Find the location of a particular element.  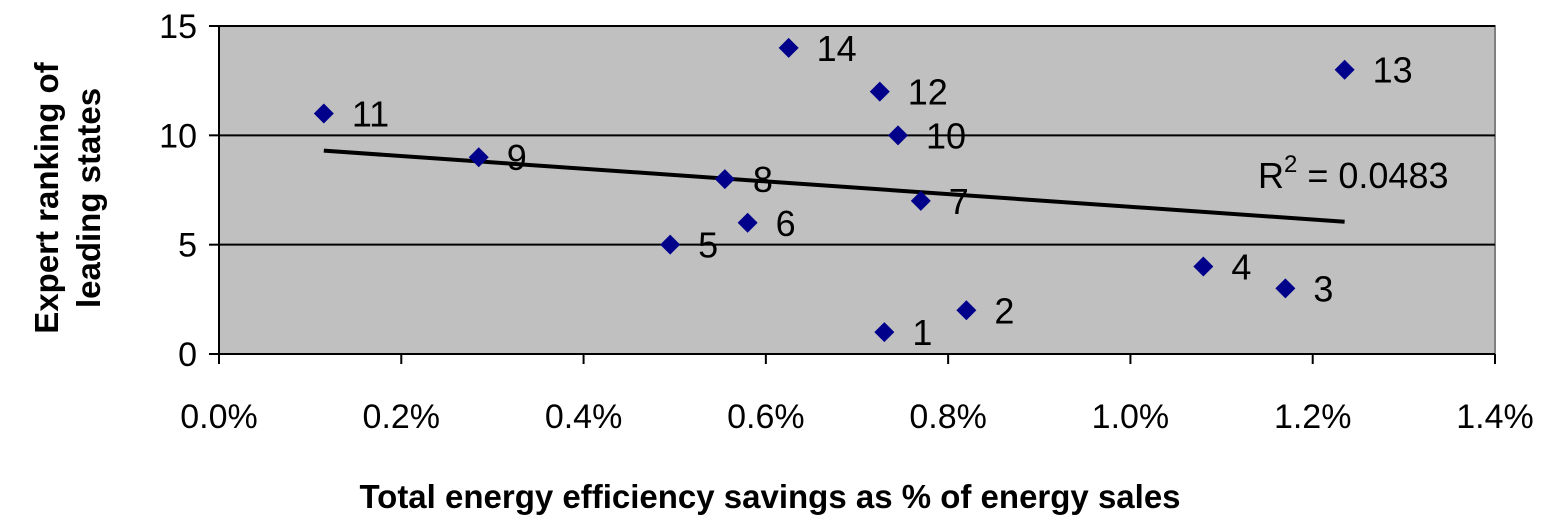

x-tick-label: 0.0% is located at coordinates (219, 417).